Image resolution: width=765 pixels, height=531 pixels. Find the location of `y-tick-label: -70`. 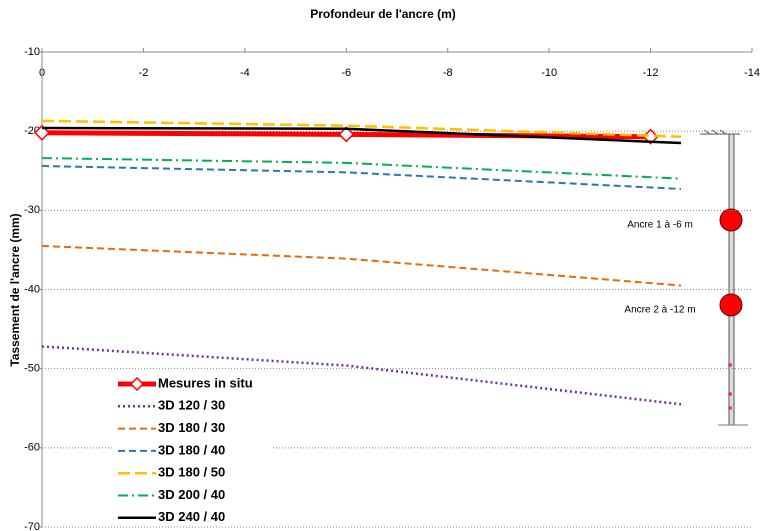

y-tick-label: -70 is located at coordinates (32, 526).